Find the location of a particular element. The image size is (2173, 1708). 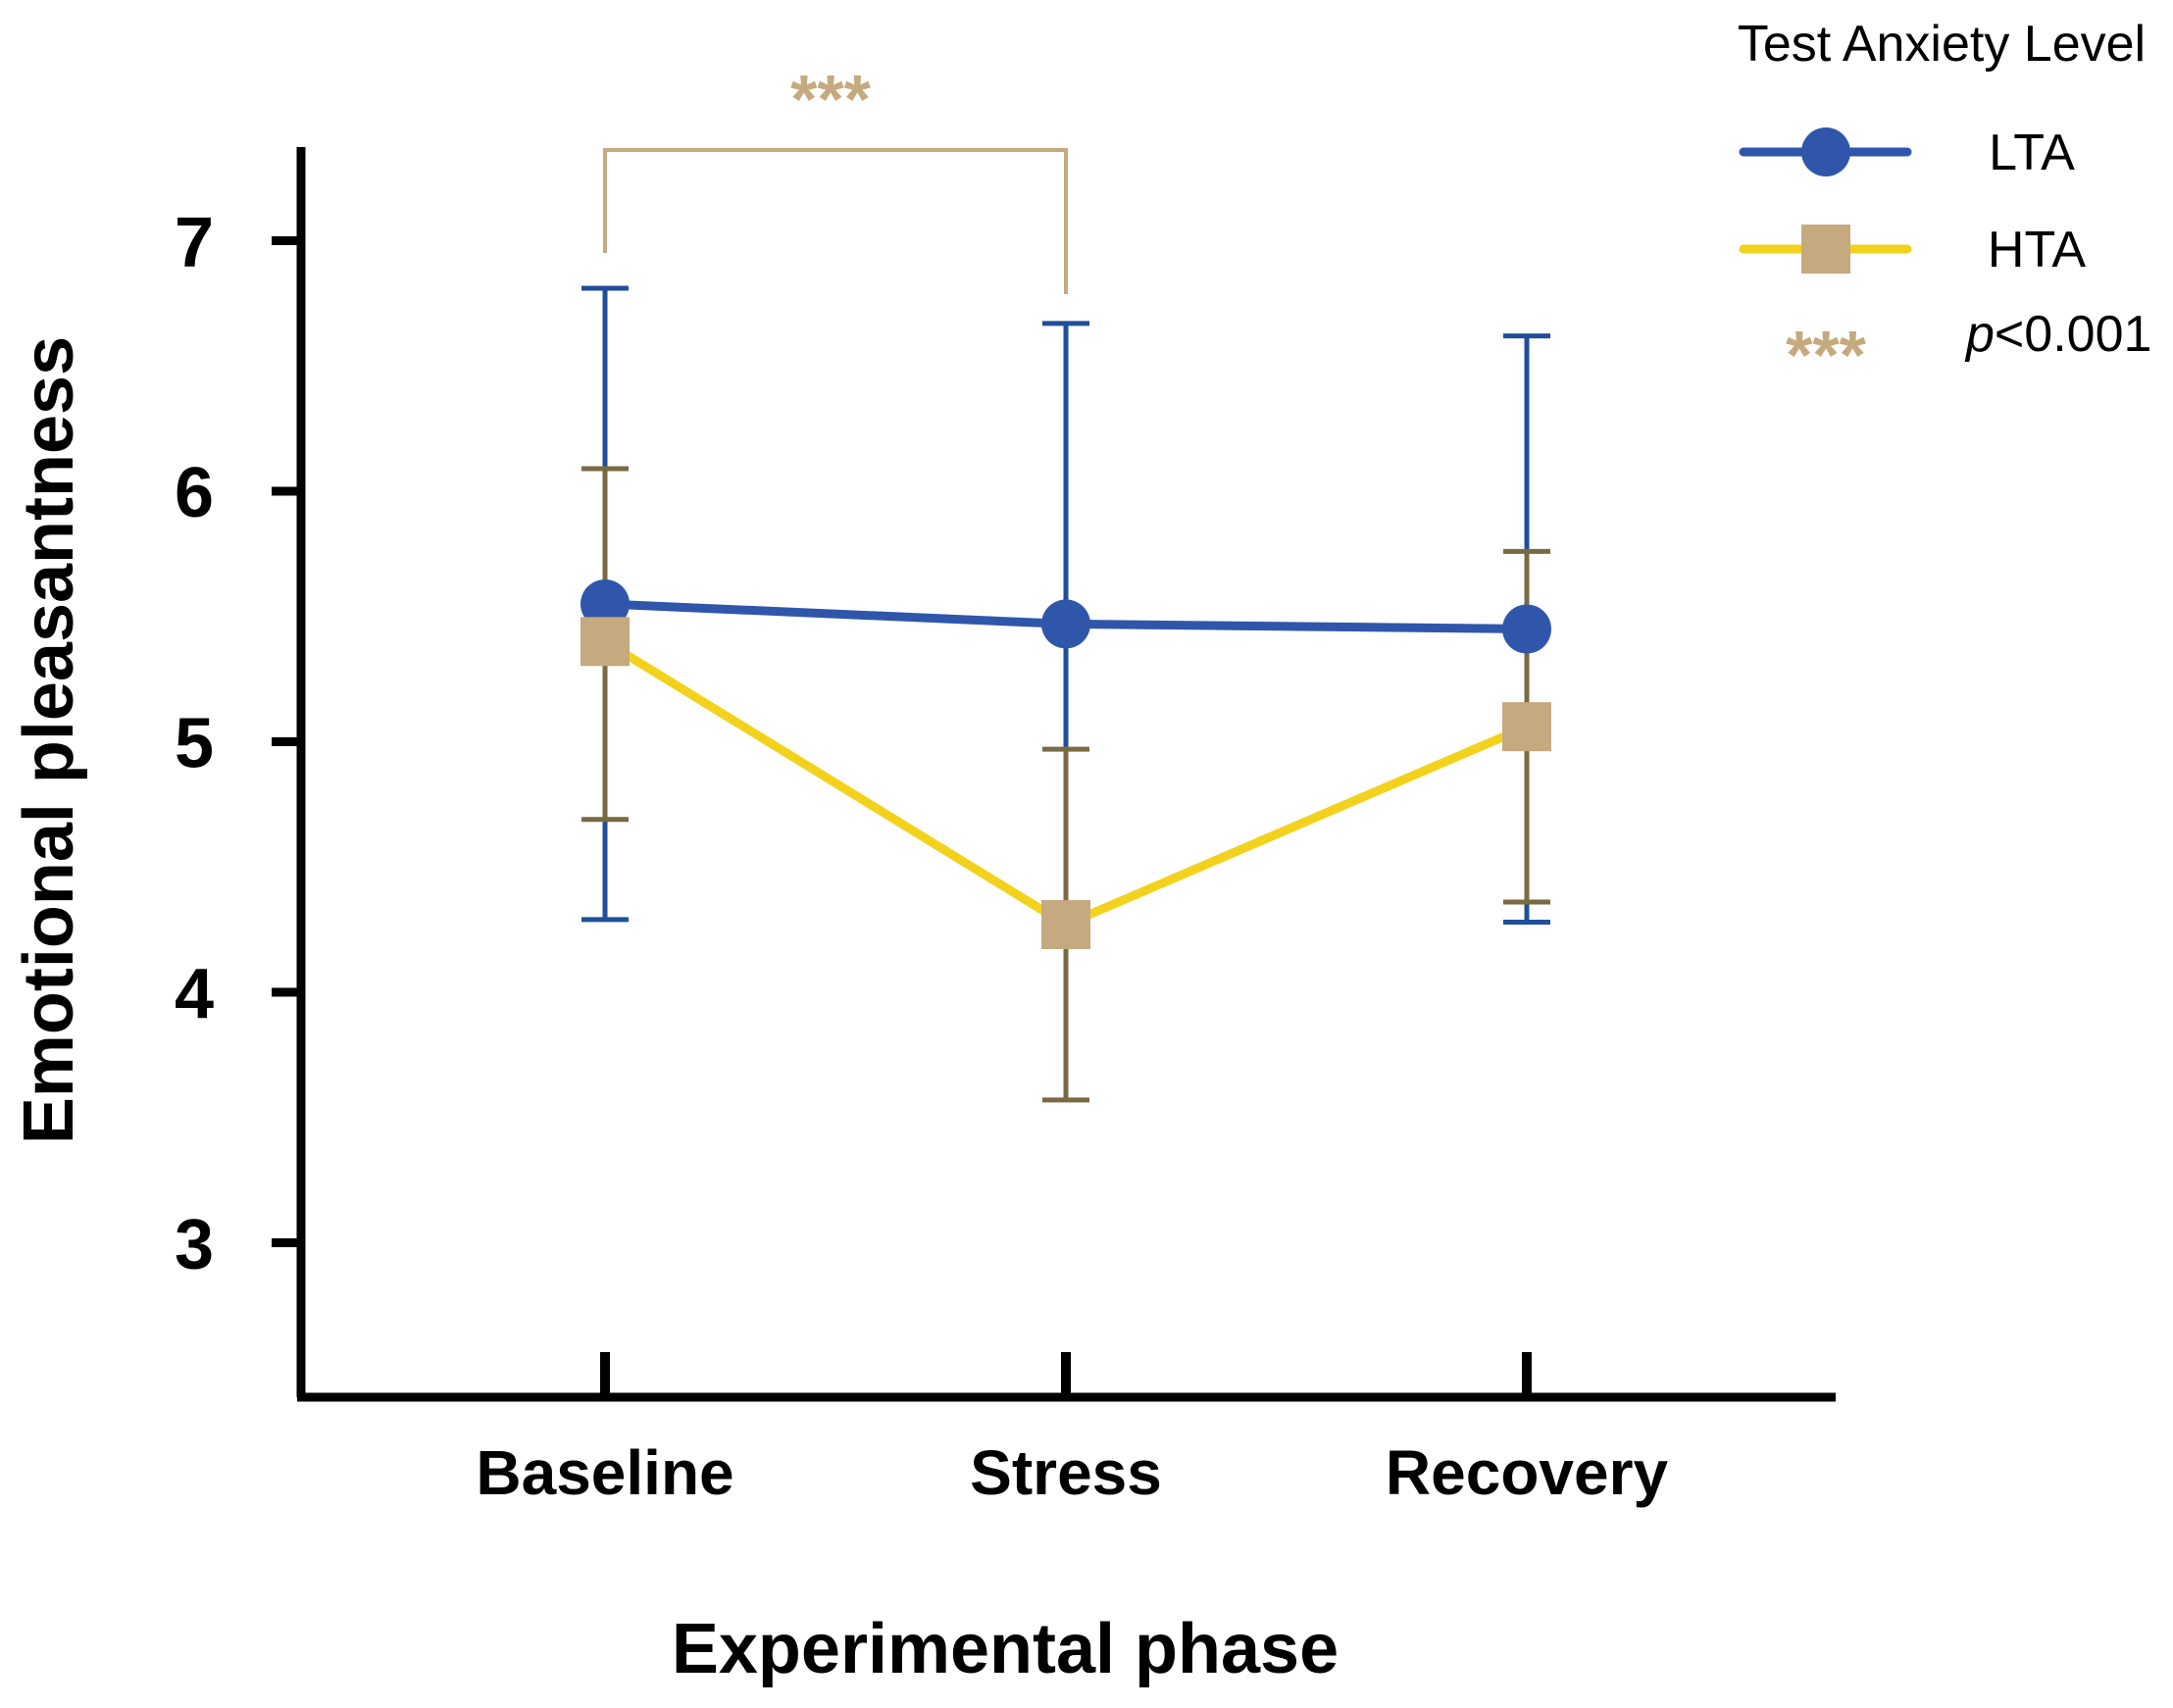

legend-lta-marker is located at coordinates (1825, 151).